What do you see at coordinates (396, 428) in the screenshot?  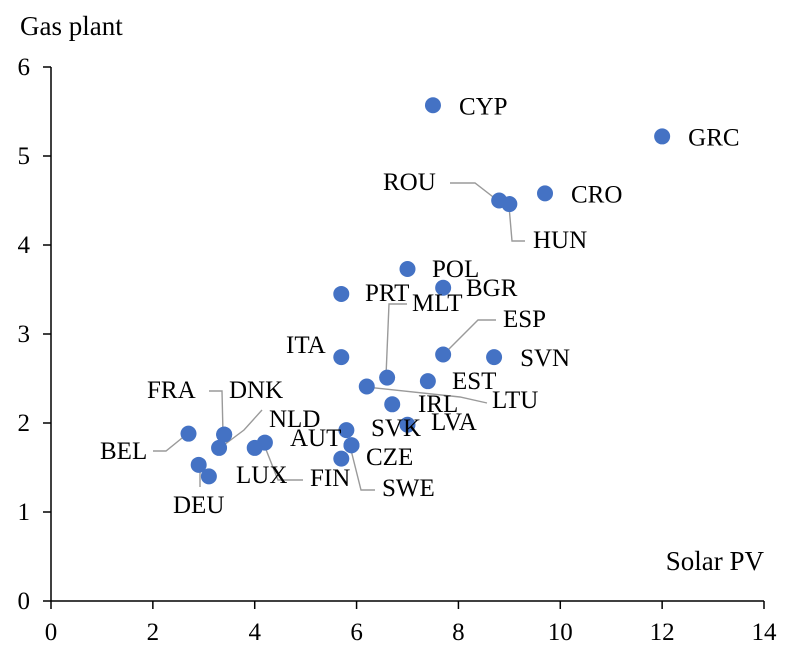 I see `point-label: SVK` at bounding box center [396, 428].